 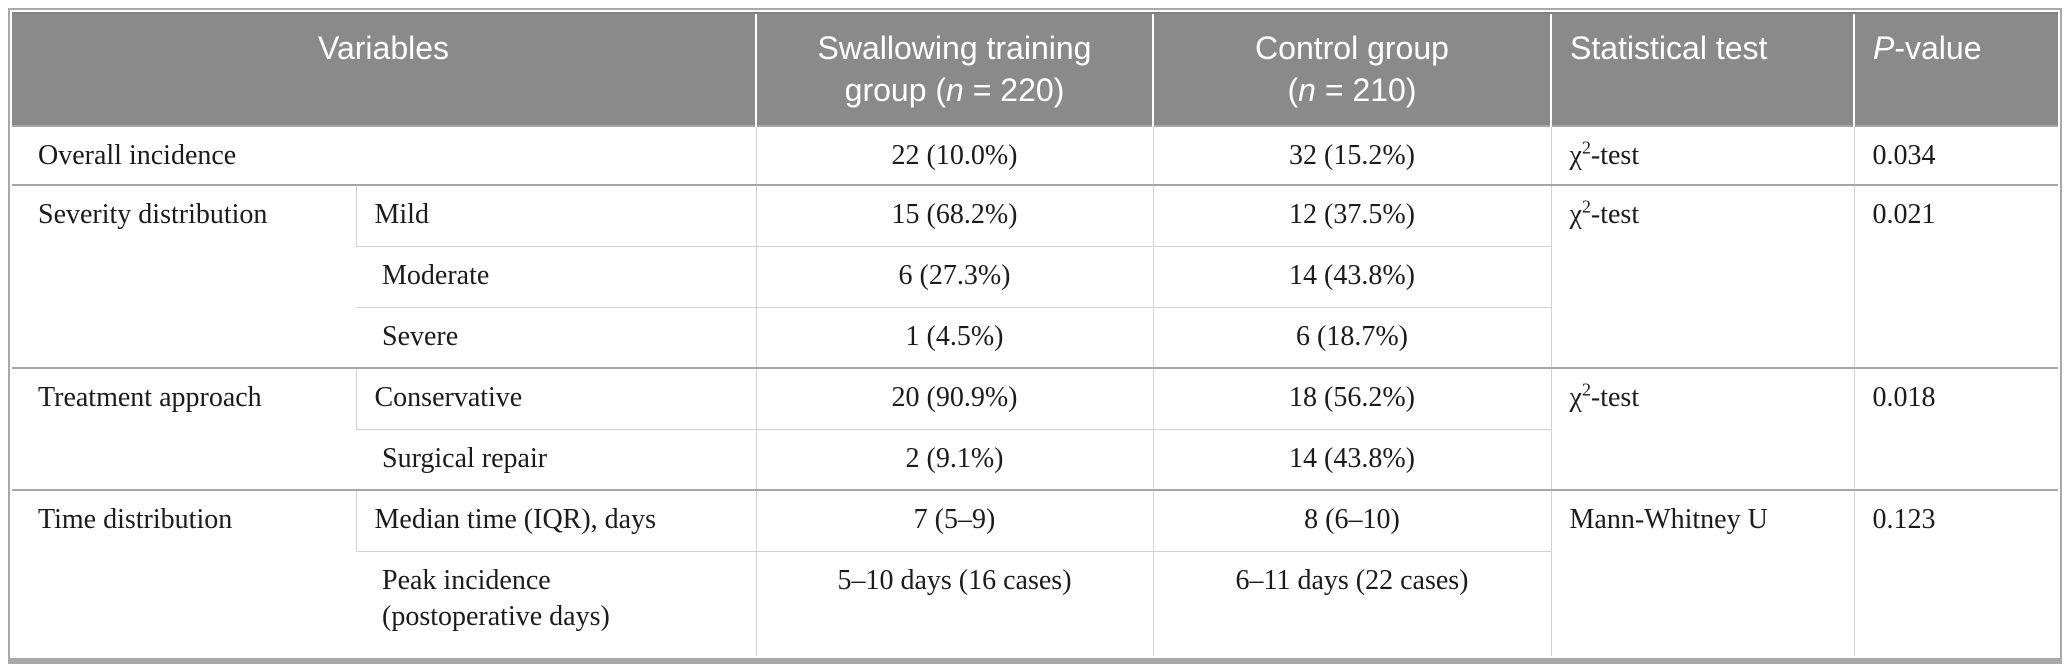 I want to click on overall-incidence-training-cell: 22 (10.0%), so click(x=954, y=155).